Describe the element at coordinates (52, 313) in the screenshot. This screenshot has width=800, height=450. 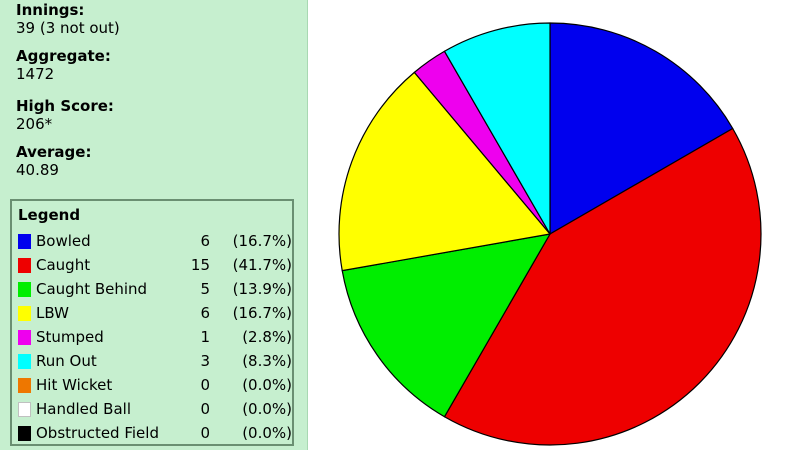
I see `legend-label: LBW` at that location.